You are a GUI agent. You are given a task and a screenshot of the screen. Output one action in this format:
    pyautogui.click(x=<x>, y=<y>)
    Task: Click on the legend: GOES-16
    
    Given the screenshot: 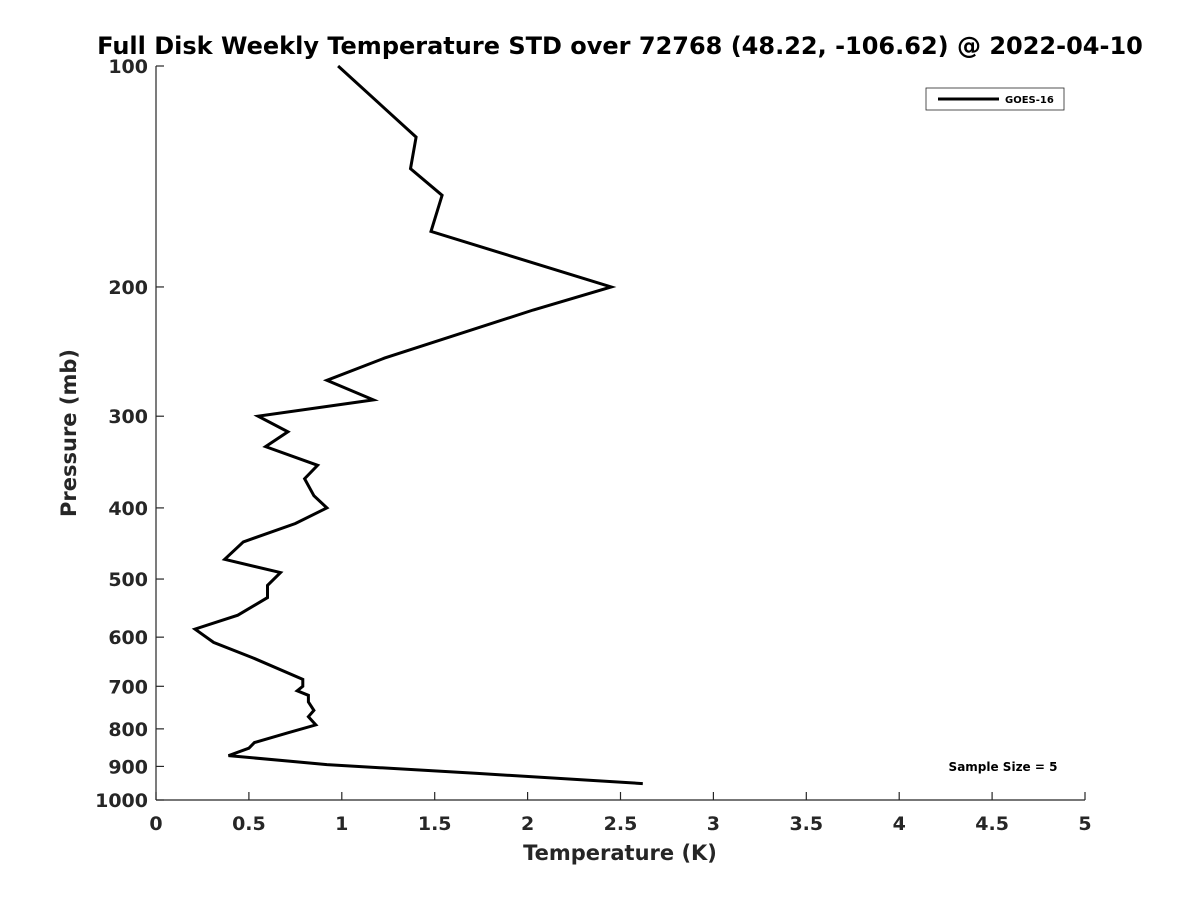 What is the action you would take?
    pyautogui.click(x=995, y=99)
    